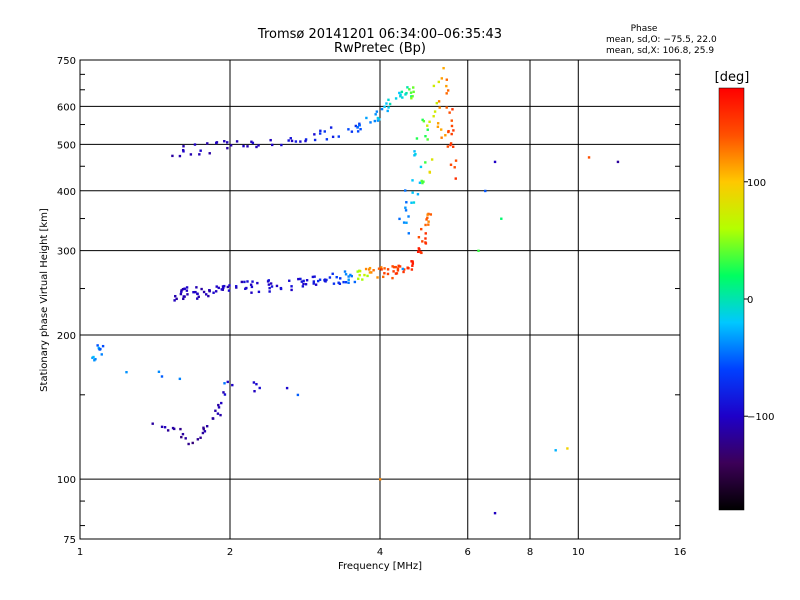  I want to click on chart-subtitle: RwPretec (Bp), so click(380, 48).